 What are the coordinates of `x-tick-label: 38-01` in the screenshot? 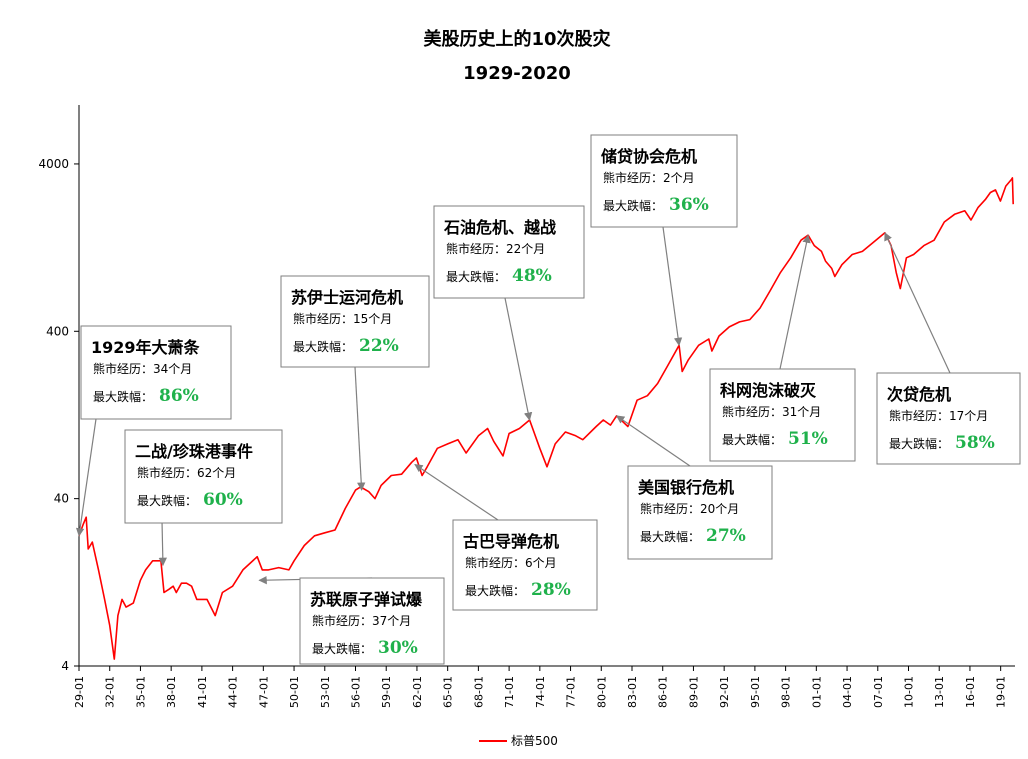 It's located at (171, 692).